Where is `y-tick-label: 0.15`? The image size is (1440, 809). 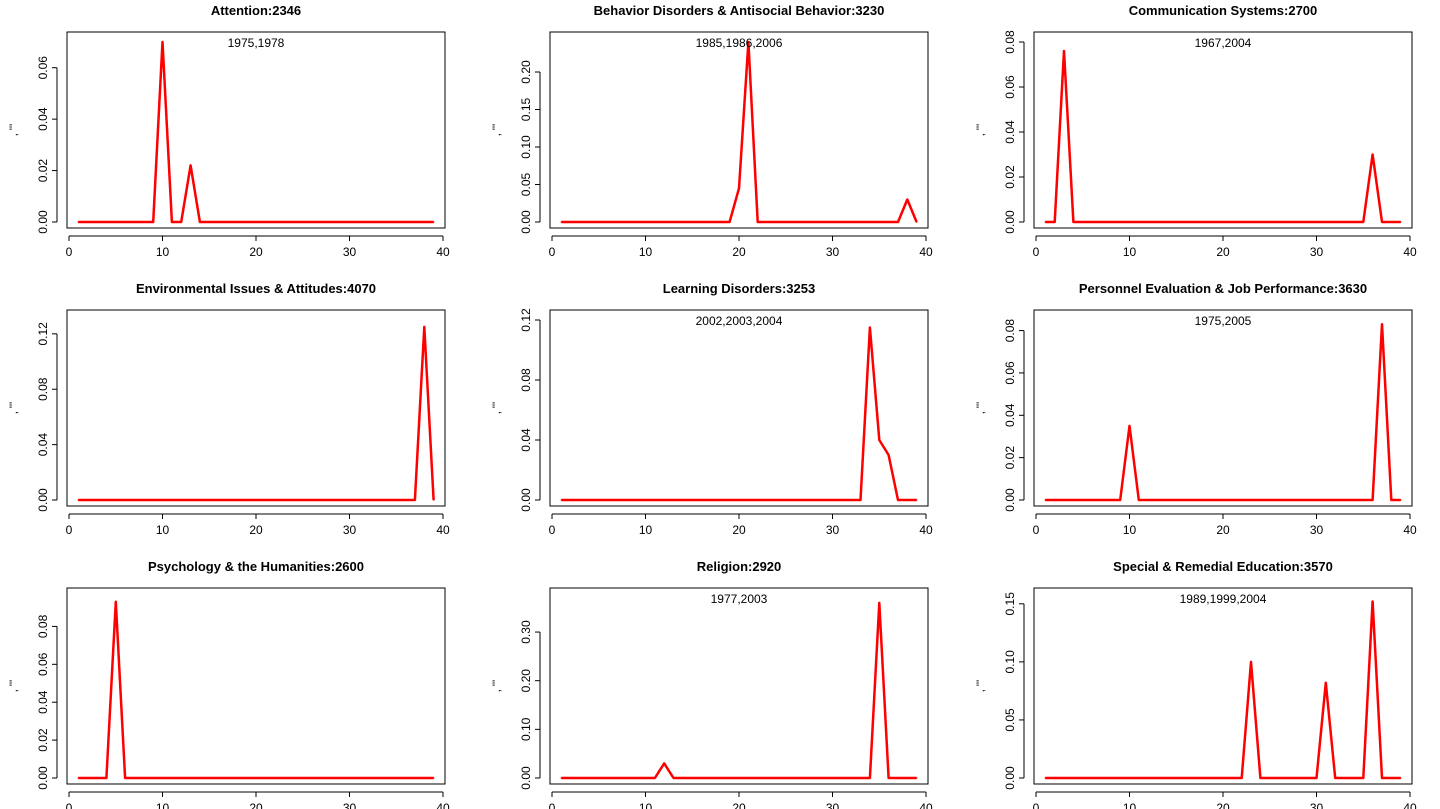 y-tick-label: 0.15 is located at coordinates (1010, 604).